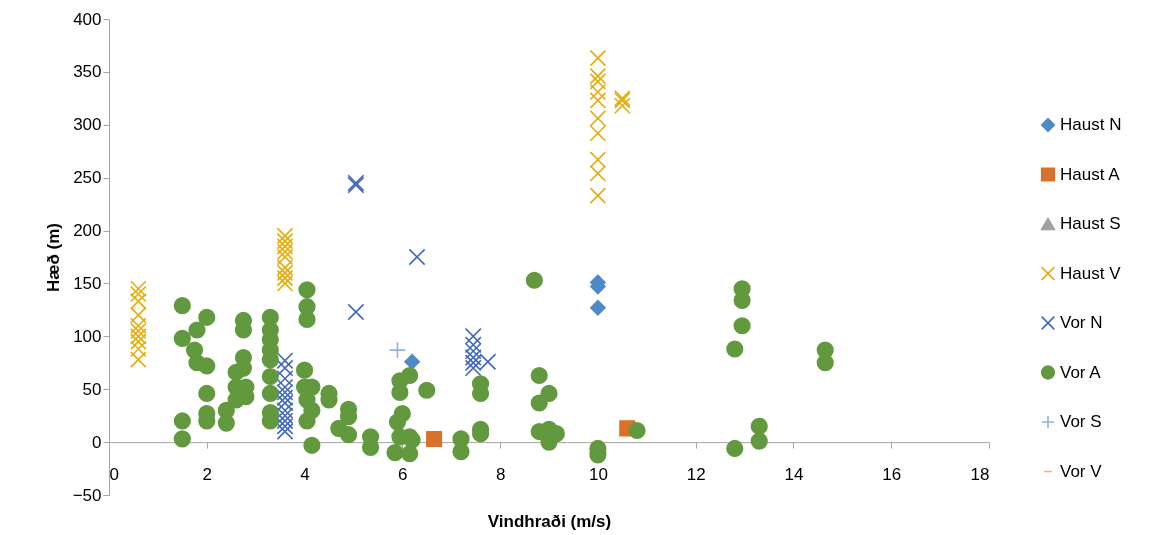 The image size is (1159, 535). What do you see at coordinates (92, 389) in the screenshot?
I see `y-tick-label: 50` at bounding box center [92, 389].